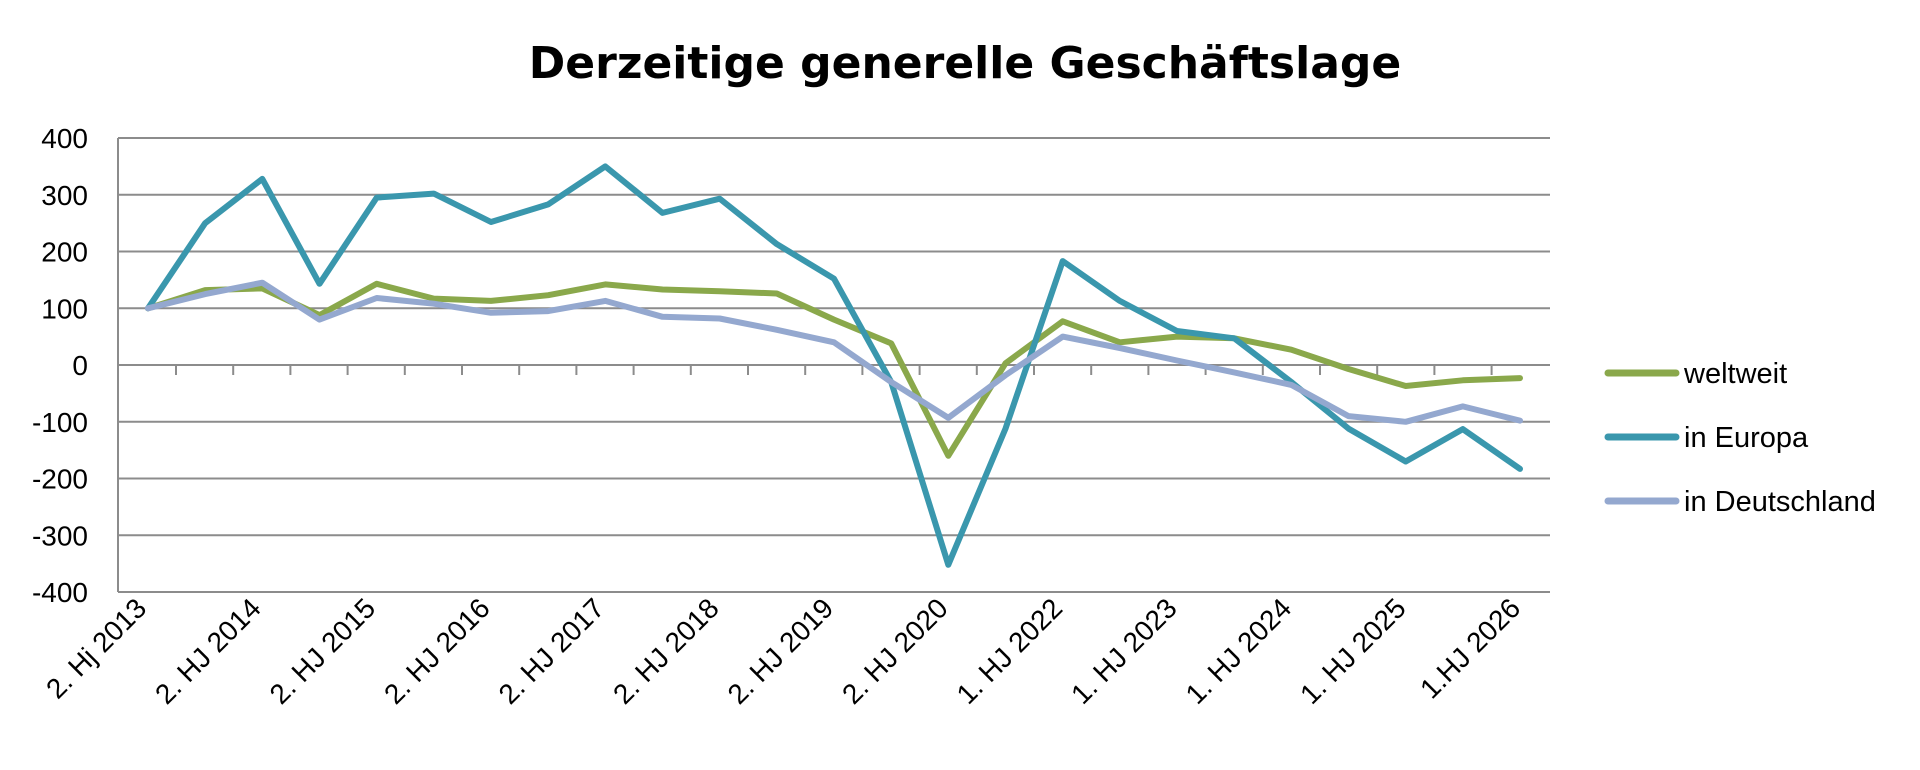 Image resolution: width=1920 pixels, height=770 pixels. What do you see at coordinates (64, 195) in the screenshot?
I see `y-tick-label: 300` at bounding box center [64, 195].